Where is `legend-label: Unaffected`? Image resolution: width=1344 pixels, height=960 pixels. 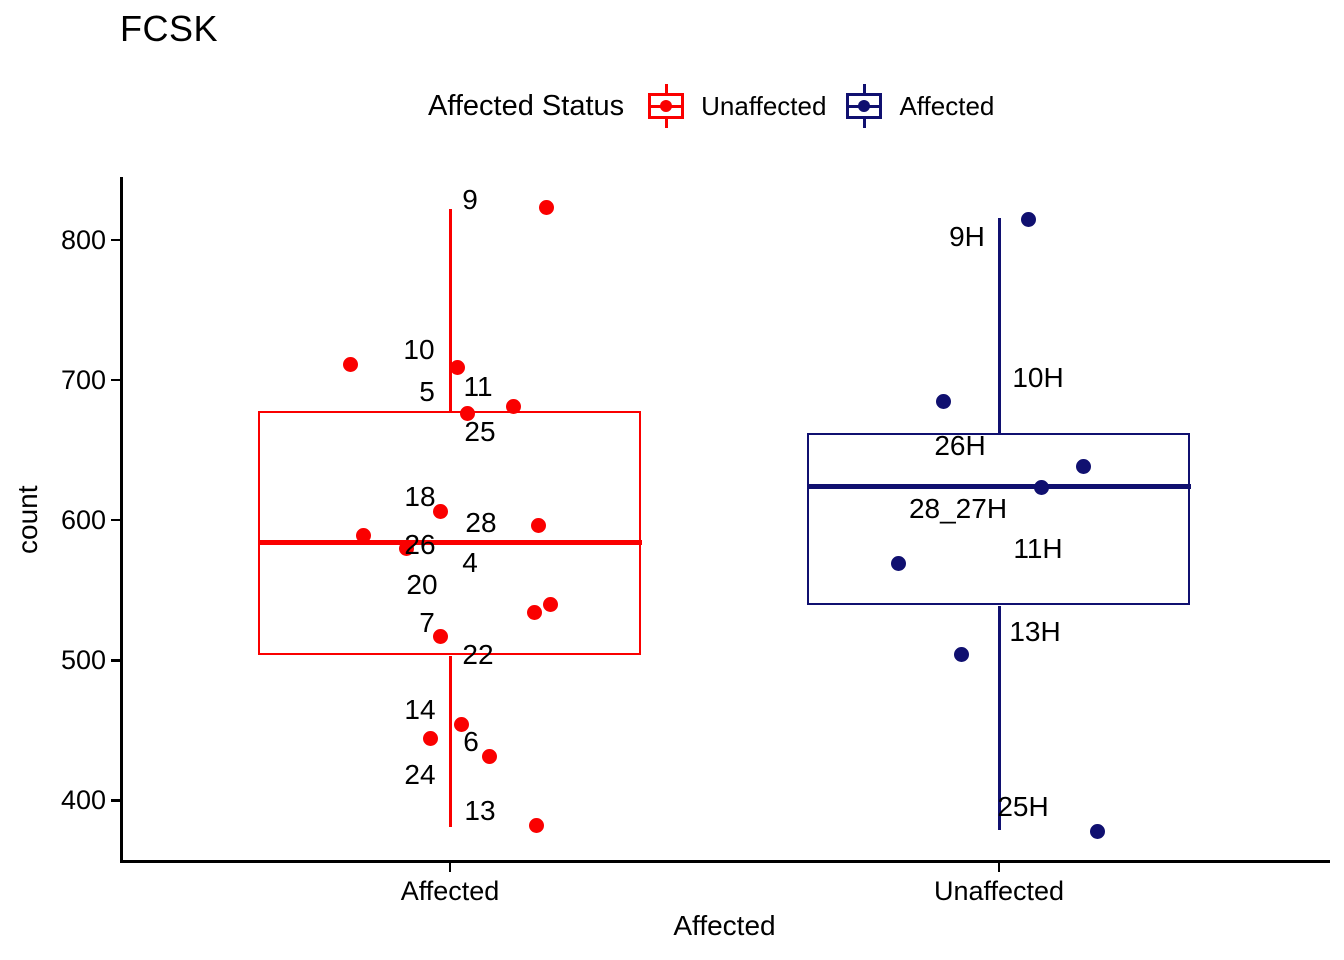
legend-label: Unaffected is located at coordinates (764, 105).